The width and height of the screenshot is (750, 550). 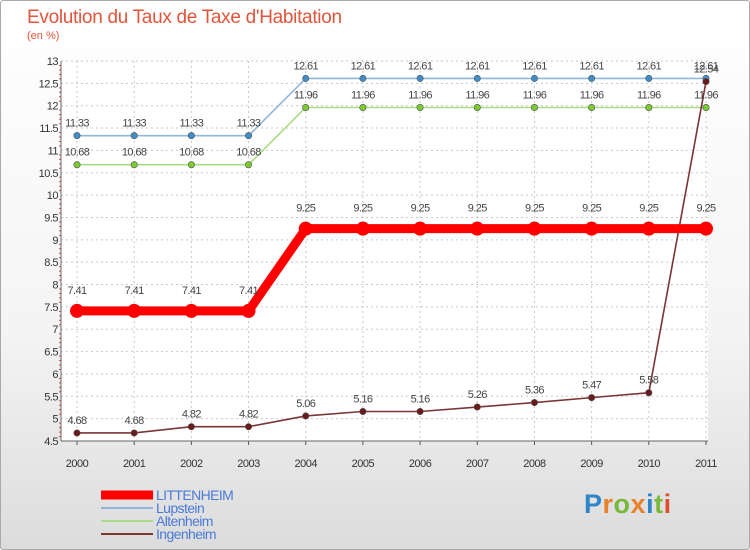 What do you see at coordinates (420, 399) in the screenshot?
I see `data-label-ingenheim: 5.16` at bounding box center [420, 399].